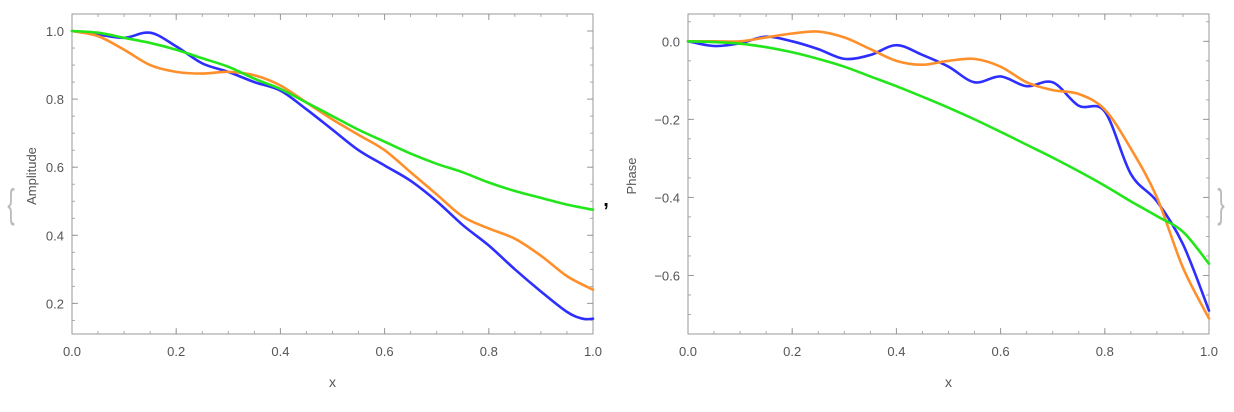 This screenshot has width=1234, height=412. What do you see at coordinates (55, 31) in the screenshot?
I see `y-tick-label: 1.0` at bounding box center [55, 31].